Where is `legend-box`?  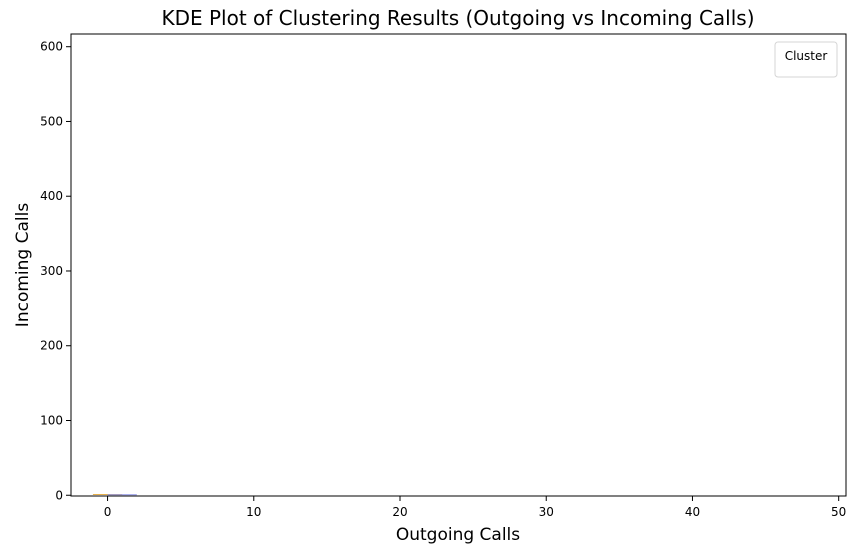 legend-box is located at coordinates (806, 59).